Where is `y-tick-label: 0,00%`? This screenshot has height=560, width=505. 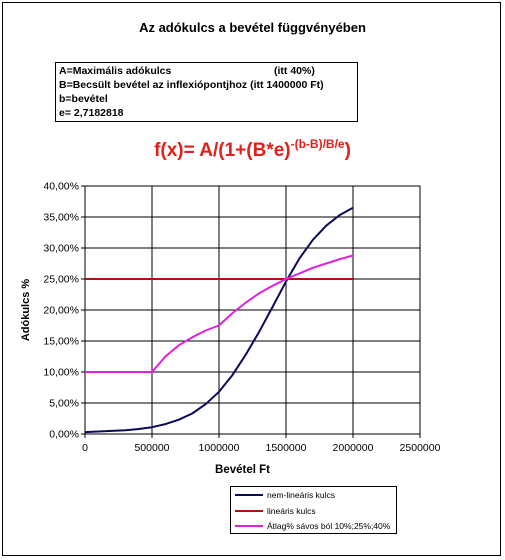 y-tick-label: 0,00% is located at coordinates (64, 435).